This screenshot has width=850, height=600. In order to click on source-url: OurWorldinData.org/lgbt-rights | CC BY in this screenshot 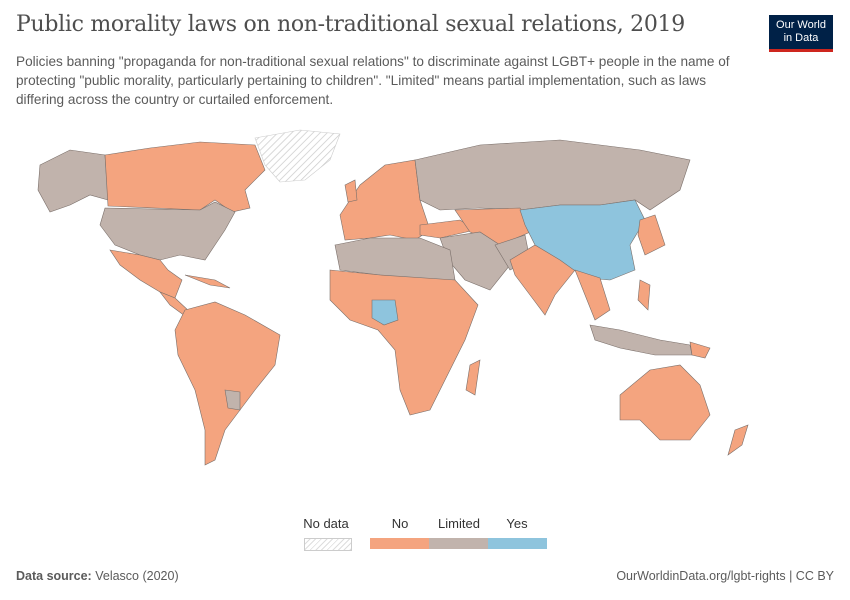, I will do `click(725, 576)`.